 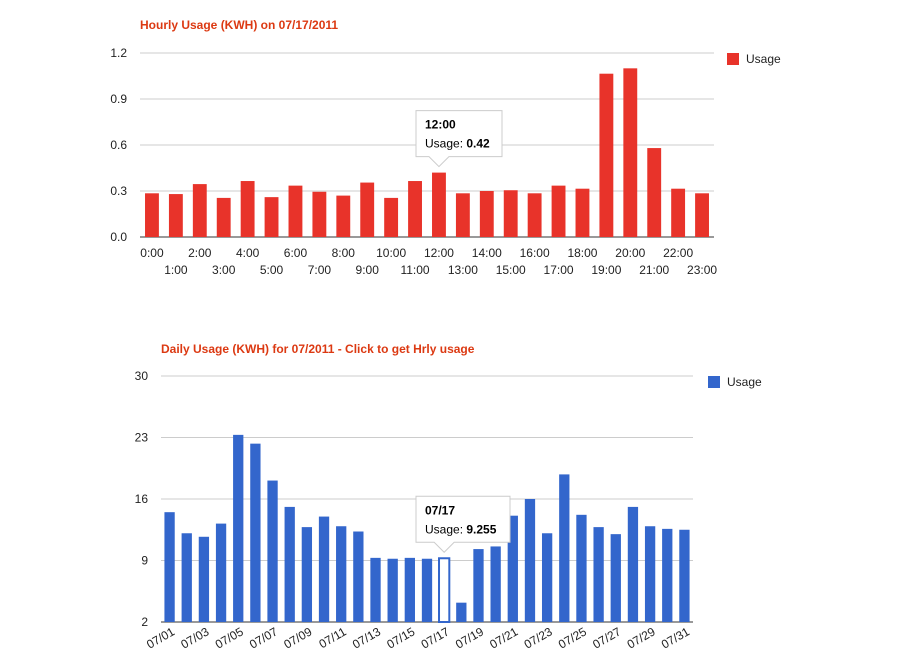 What do you see at coordinates (440, 510) in the screenshot?
I see `tooltip-category: 07/17` at bounding box center [440, 510].